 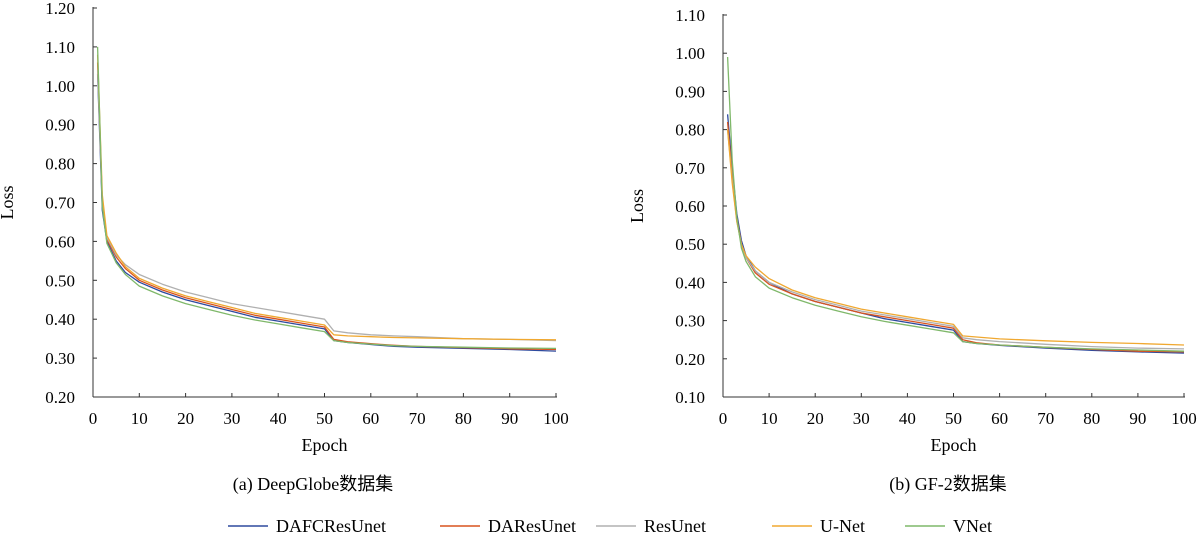 I want to click on chart-caption: (b) GF-2数据集, so click(x=948, y=484).